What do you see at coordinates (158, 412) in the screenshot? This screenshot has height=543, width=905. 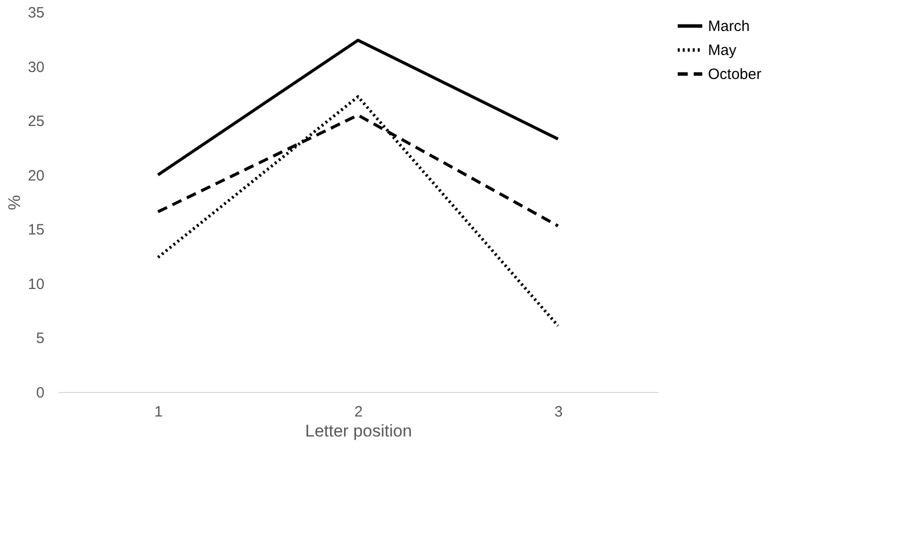 I see `x-tick-label: 1` at bounding box center [158, 412].